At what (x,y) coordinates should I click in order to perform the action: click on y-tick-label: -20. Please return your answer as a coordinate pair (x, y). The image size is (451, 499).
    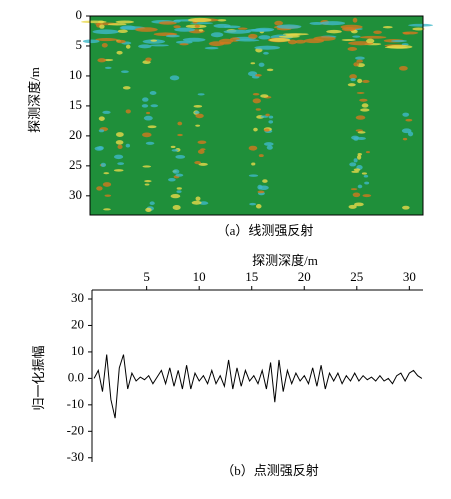
    Looking at the image, I should click on (75, 429).